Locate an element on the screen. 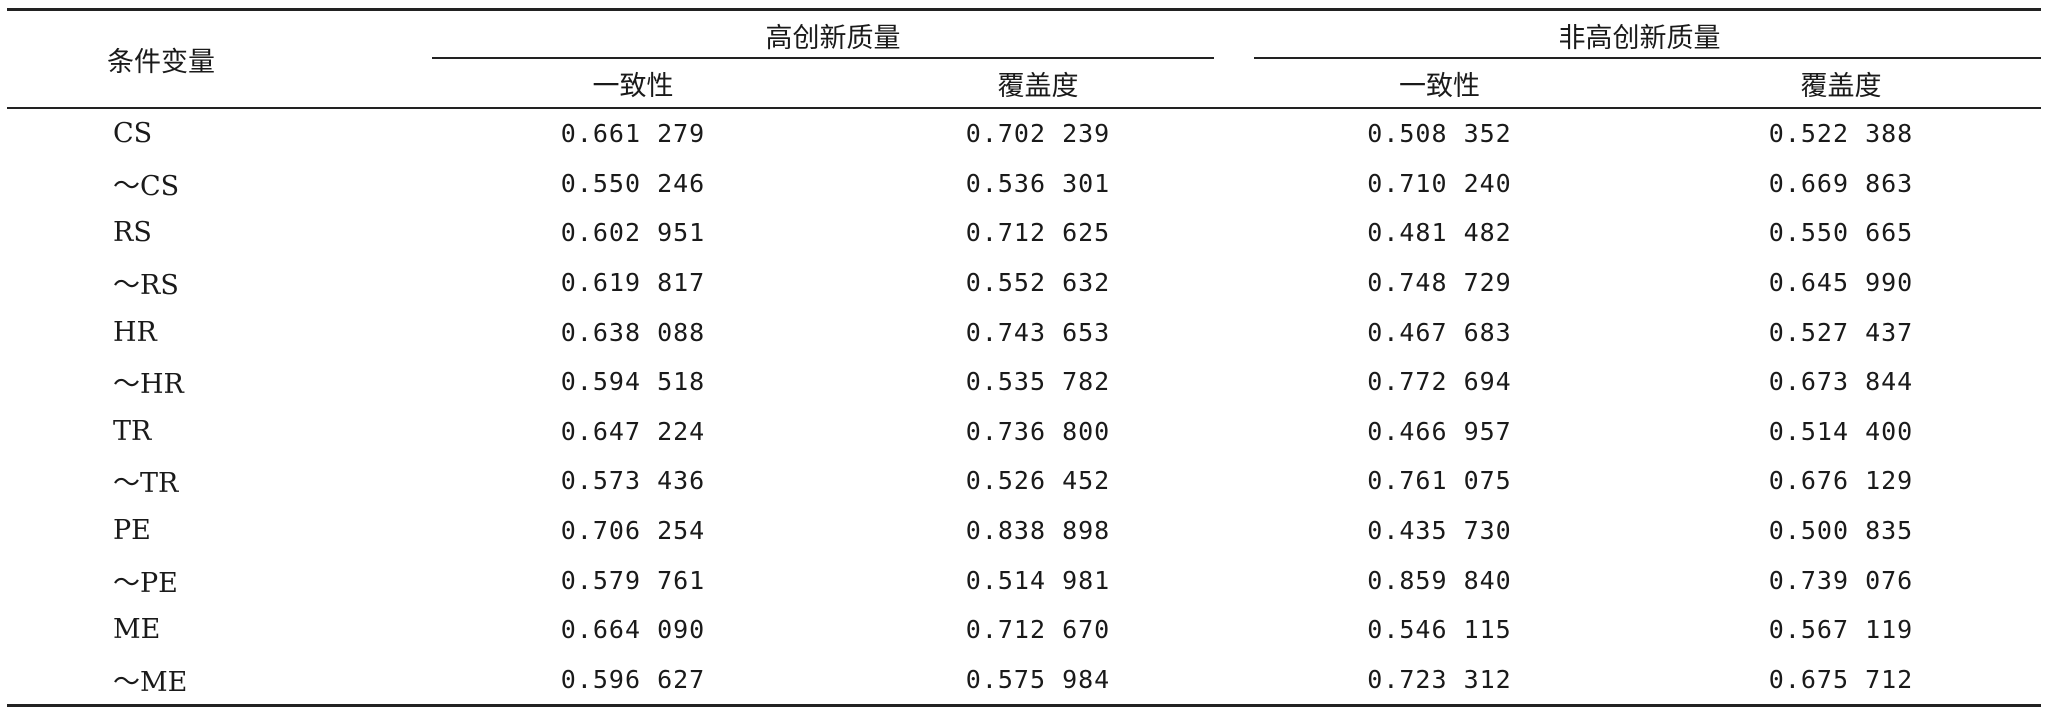  high-consistency-value: 0.550 246 is located at coordinates (633, 183).